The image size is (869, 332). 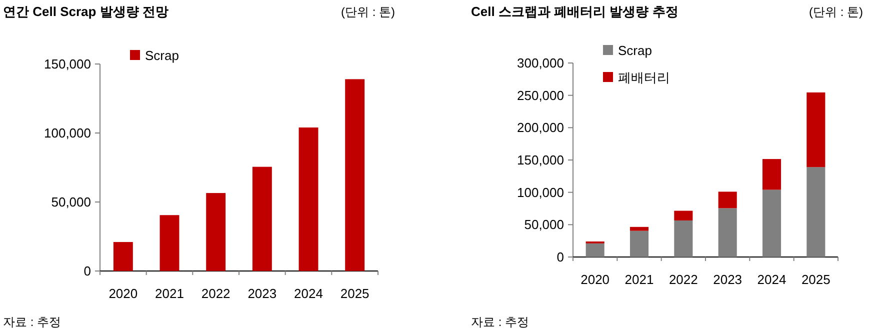 I want to click on y-tick-label: 200,000, so click(x=540, y=128).